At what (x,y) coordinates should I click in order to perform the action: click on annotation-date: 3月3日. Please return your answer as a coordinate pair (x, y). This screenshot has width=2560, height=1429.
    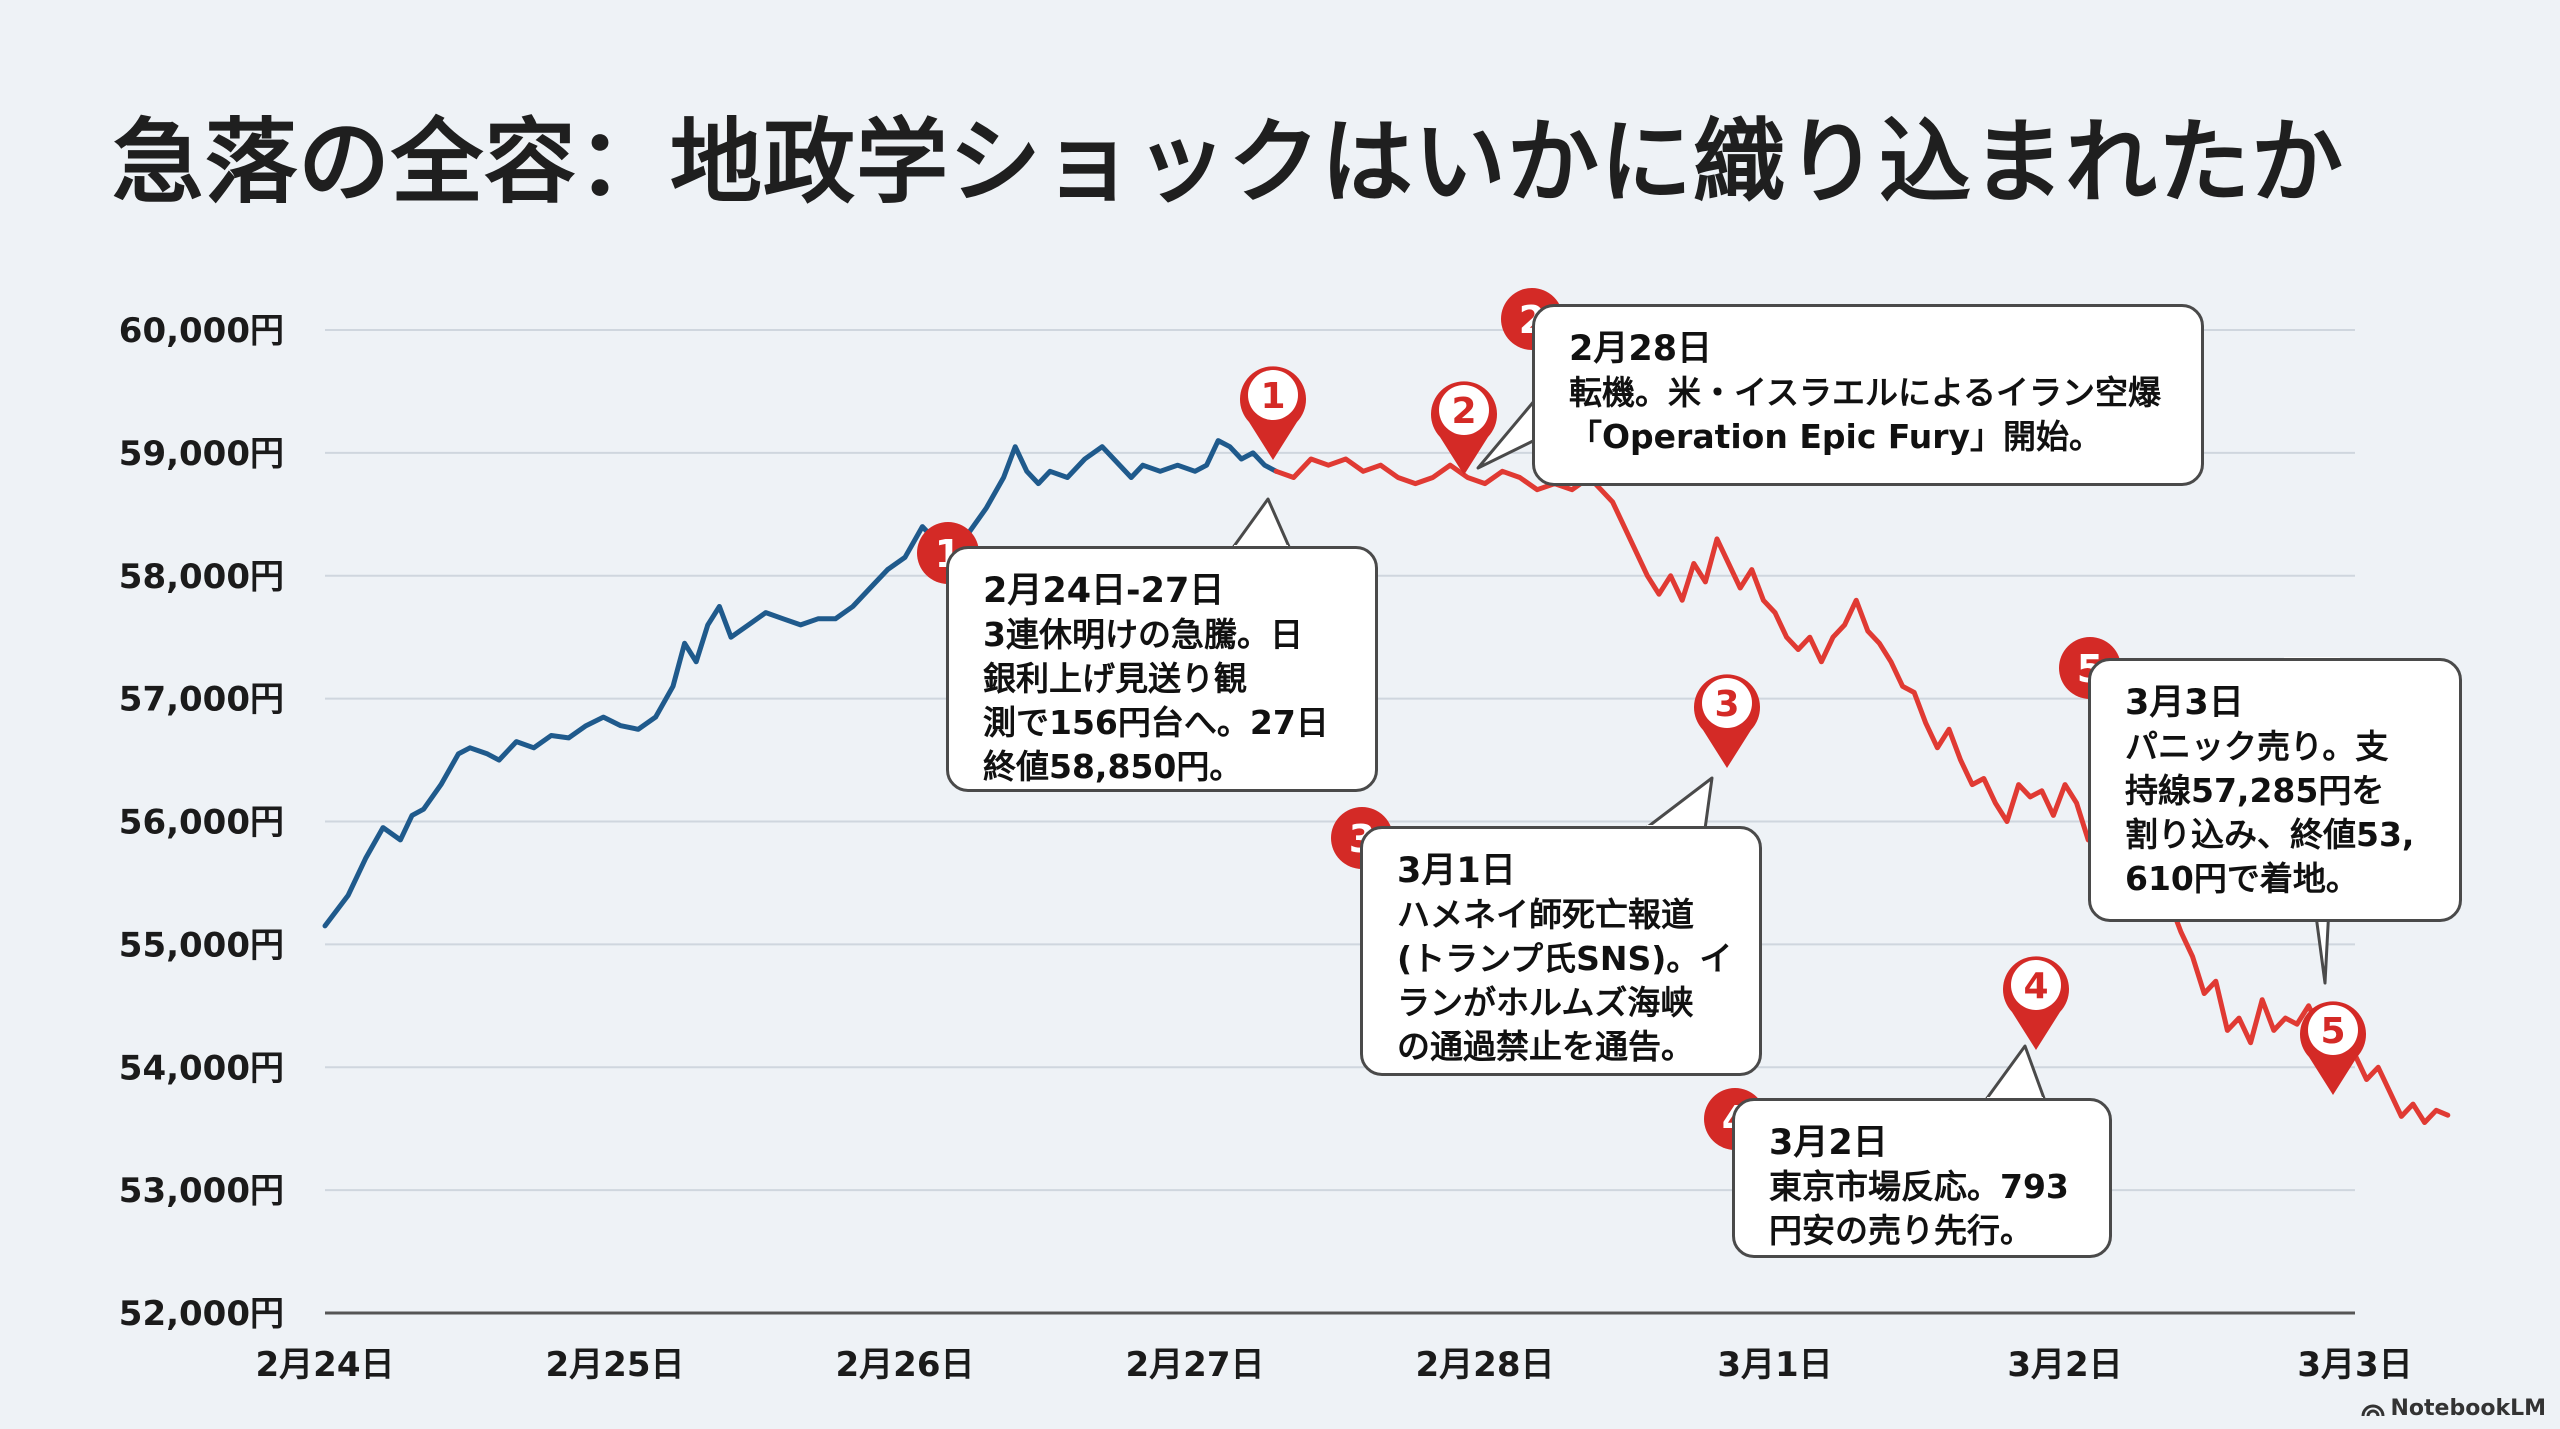
    Looking at the image, I should click on (2184, 703).